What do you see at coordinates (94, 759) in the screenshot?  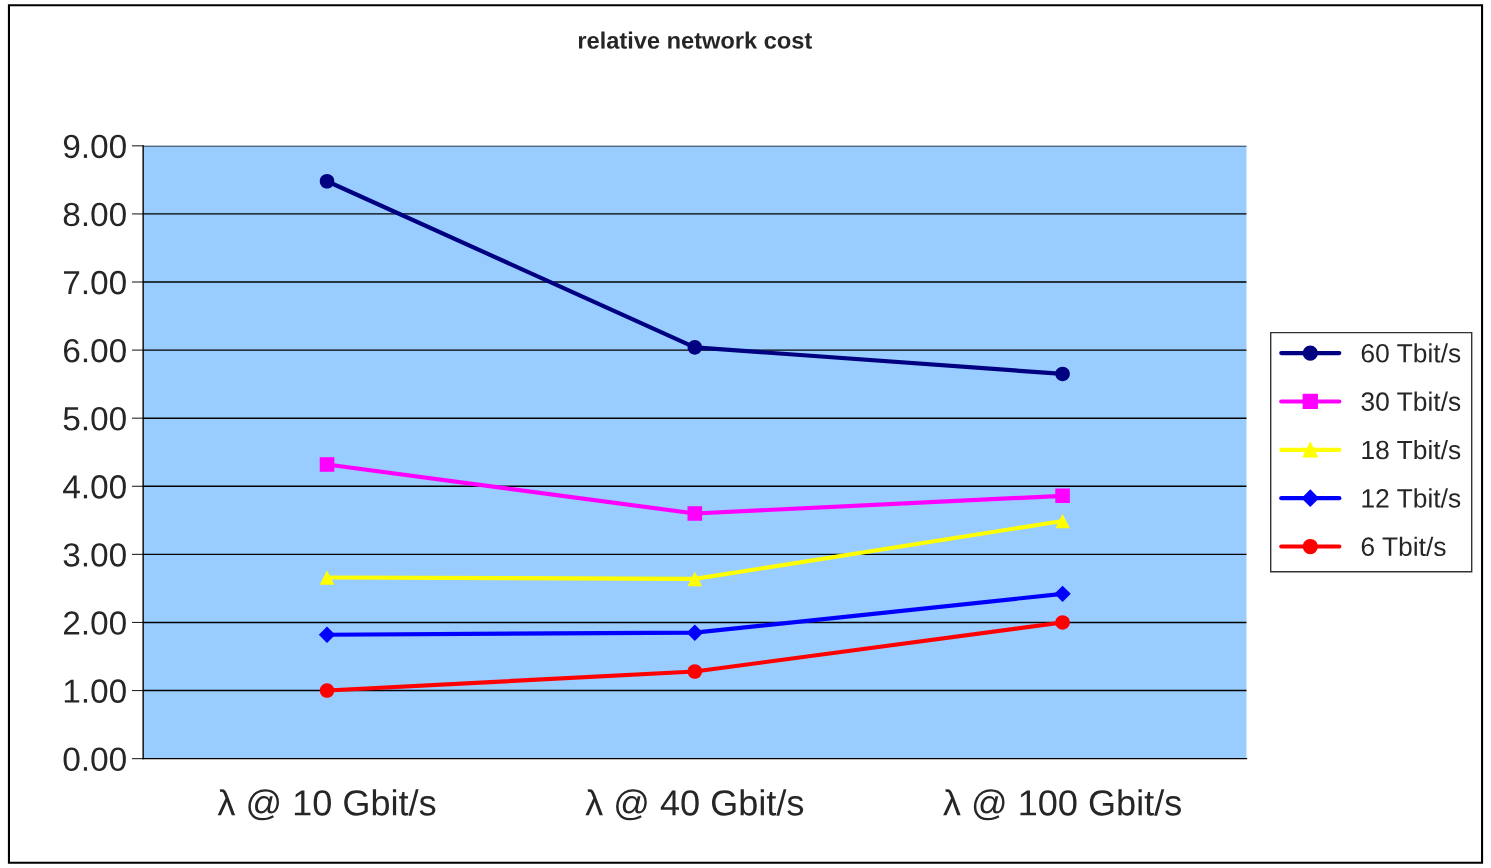 I see `y-tick-label: 0.00` at bounding box center [94, 759].